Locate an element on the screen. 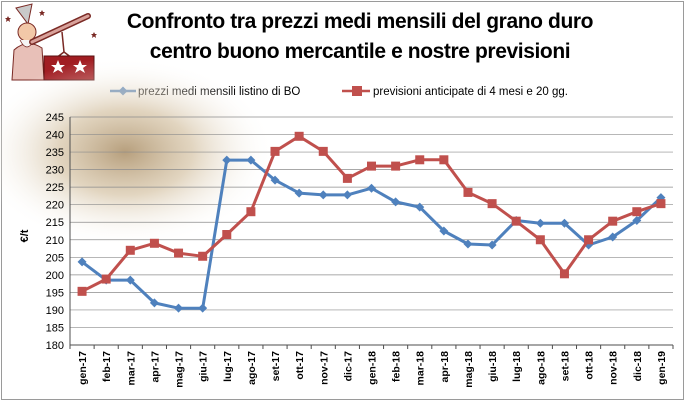 This screenshot has height=403, width=687. x-tick-label-set-17: set-17 is located at coordinates (276, 366).